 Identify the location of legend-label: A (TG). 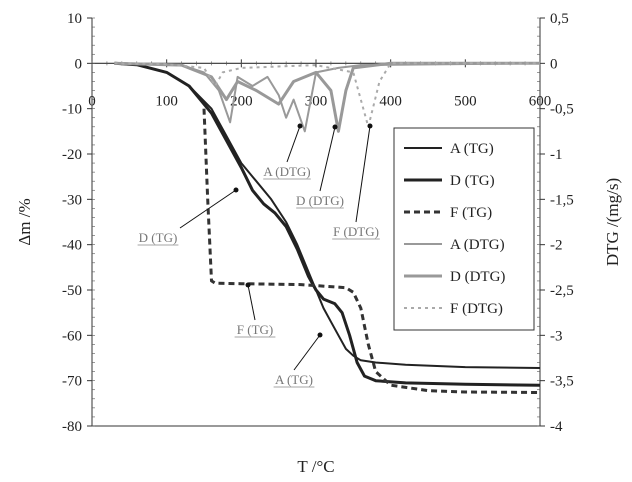
(472, 149).